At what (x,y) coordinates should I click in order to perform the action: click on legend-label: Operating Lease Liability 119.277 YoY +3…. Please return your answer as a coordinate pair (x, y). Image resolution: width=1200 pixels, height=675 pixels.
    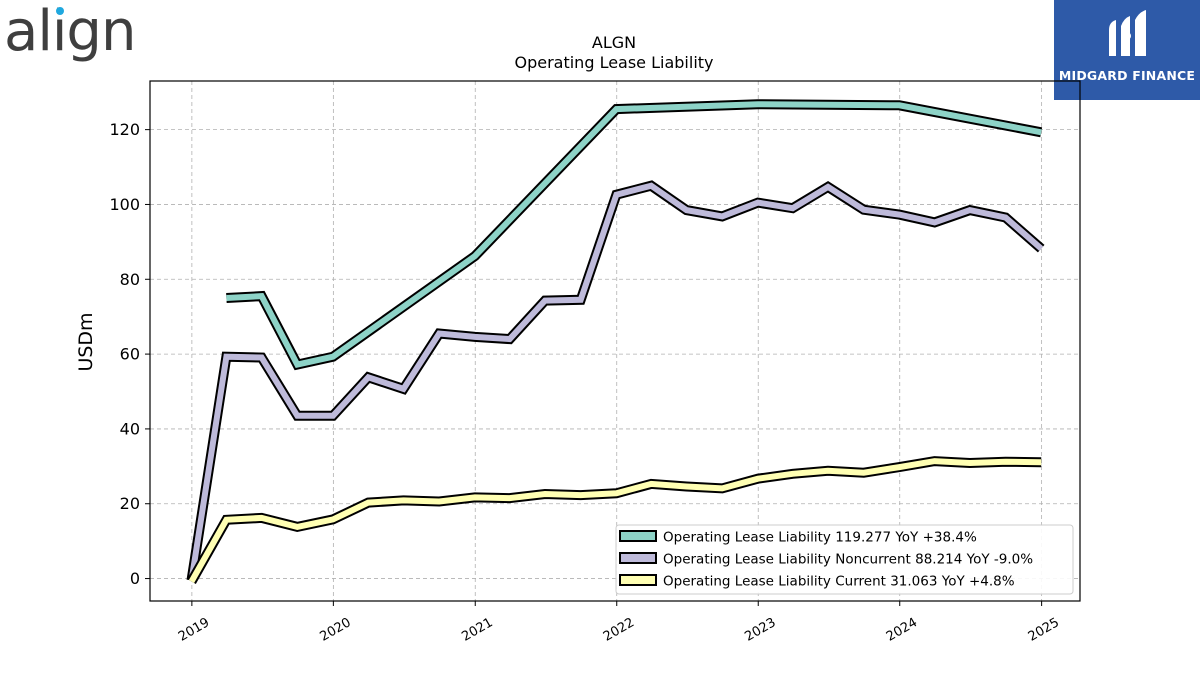
    Looking at the image, I should click on (820, 538).